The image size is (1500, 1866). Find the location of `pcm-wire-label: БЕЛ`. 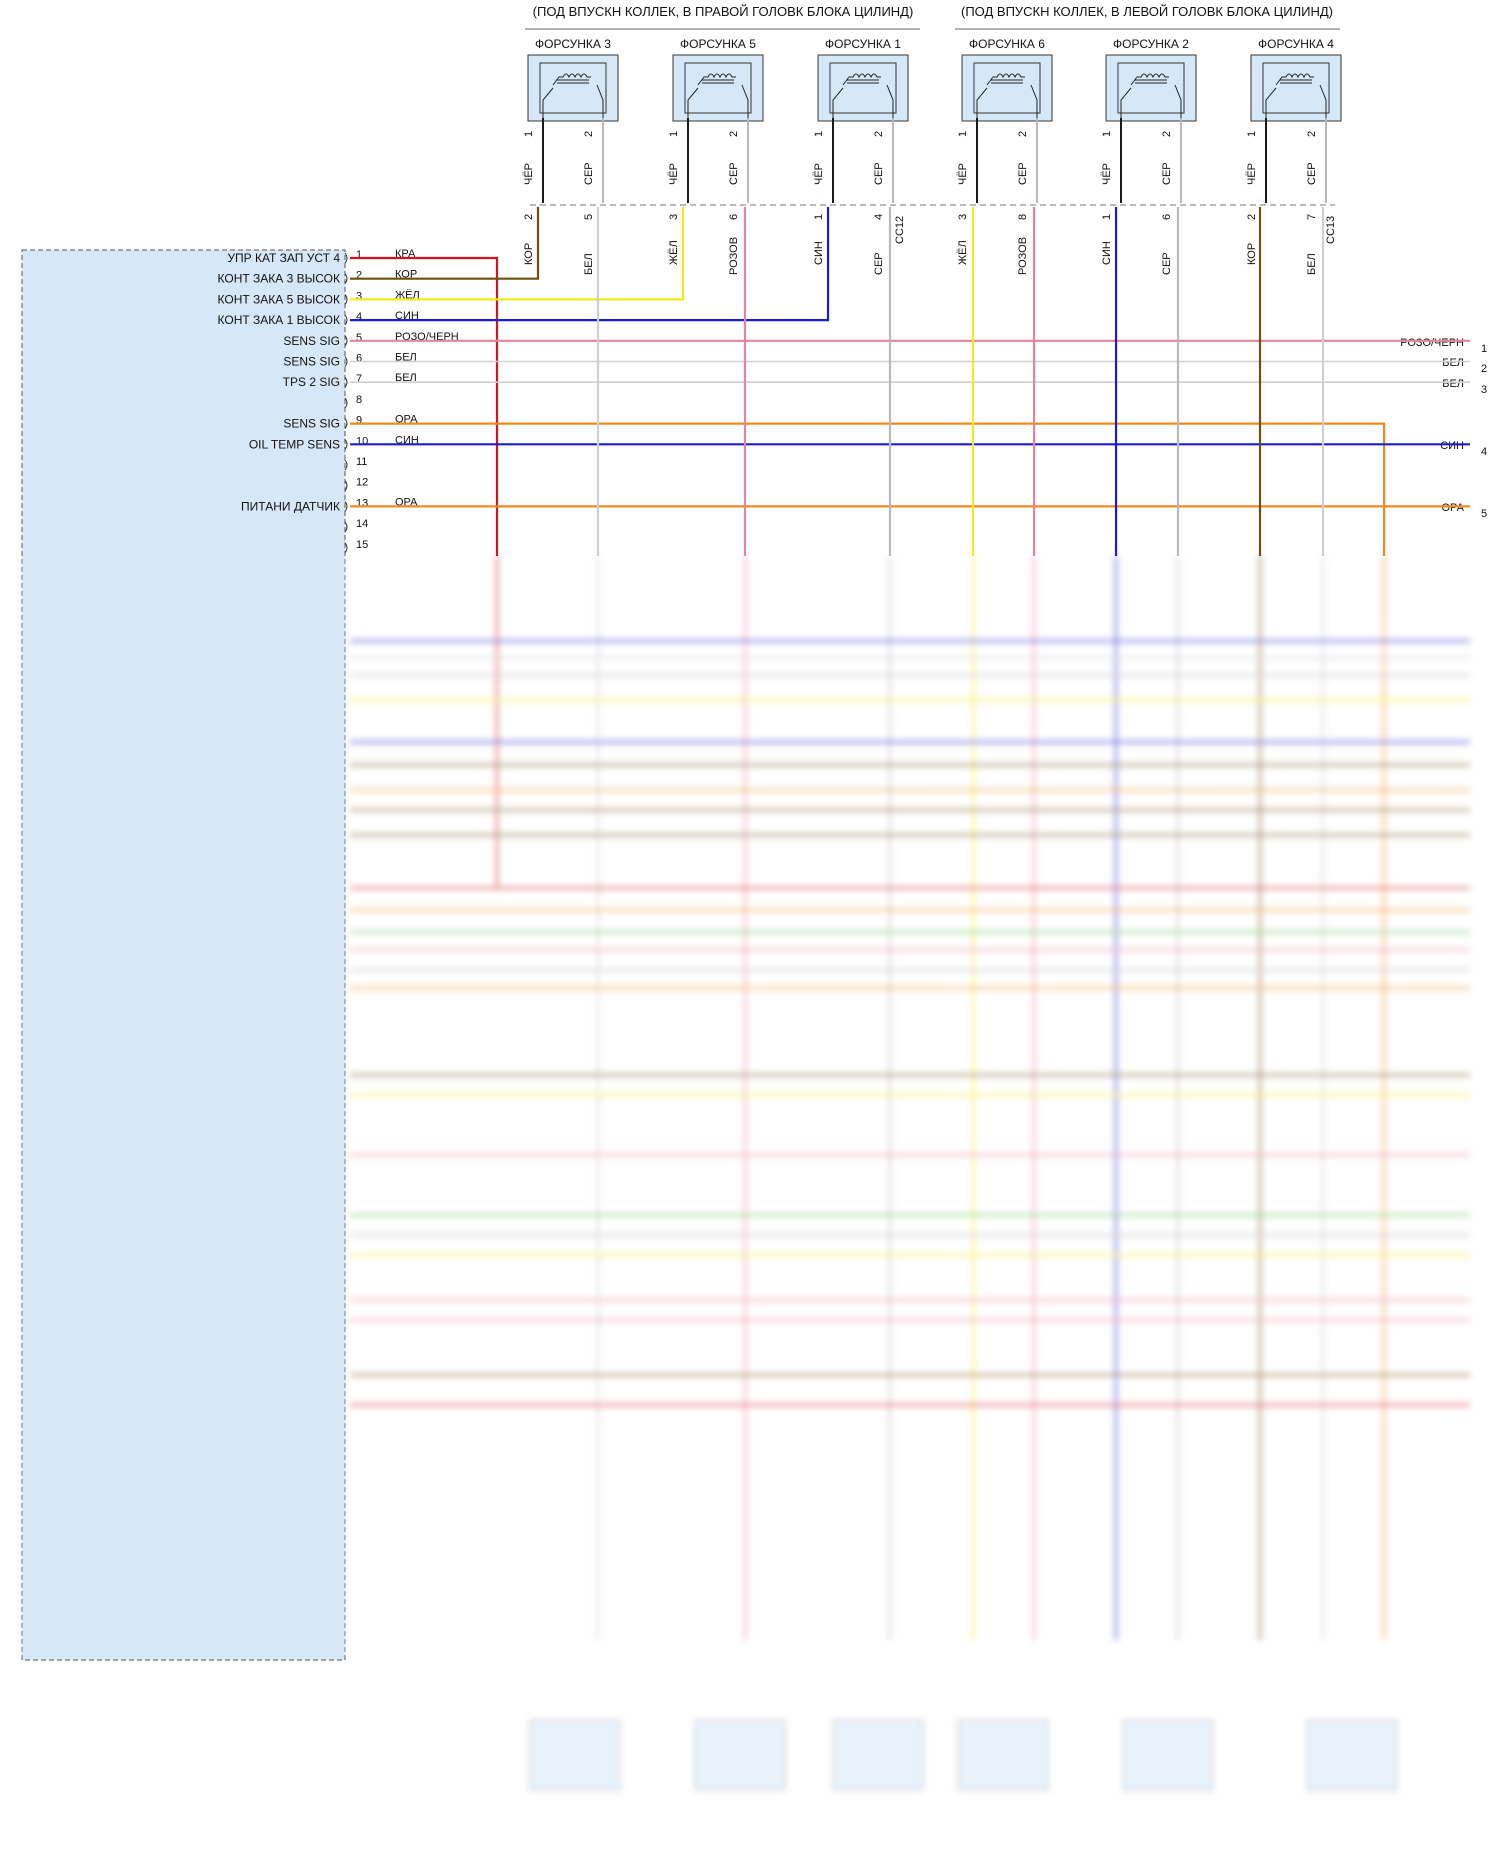

pcm-wire-label: БЕЛ is located at coordinates (406, 358).